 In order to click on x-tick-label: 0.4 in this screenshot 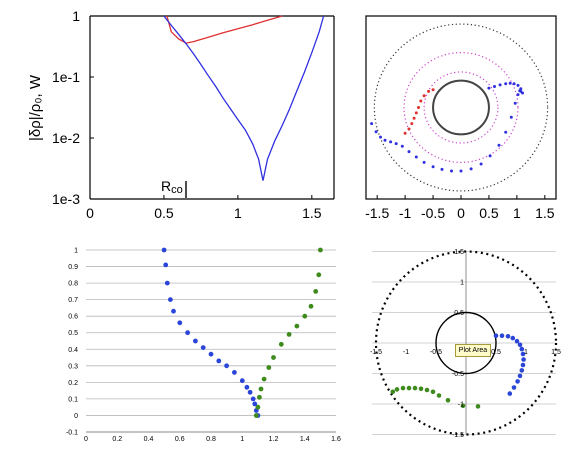, I will do `click(149, 439)`.